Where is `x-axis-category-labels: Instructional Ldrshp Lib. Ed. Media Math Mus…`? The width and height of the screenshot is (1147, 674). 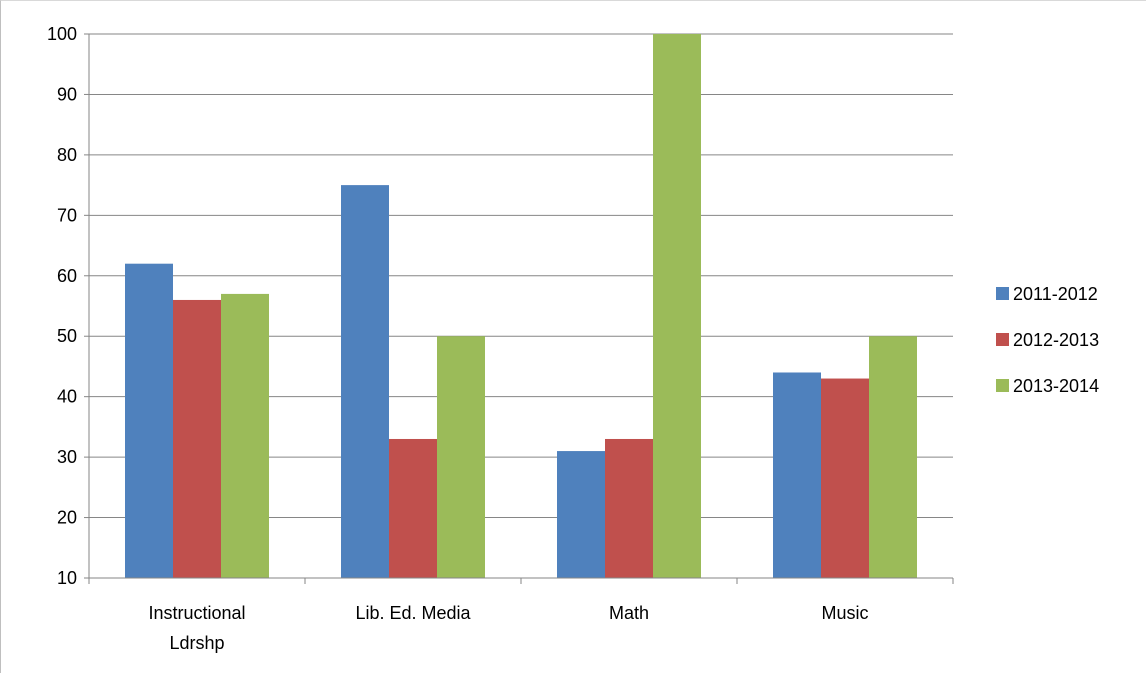
x-axis-category-labels: Instructional Ldrshp Lib. Ed. Media Math Mus… is located at coordinates (508, 628).